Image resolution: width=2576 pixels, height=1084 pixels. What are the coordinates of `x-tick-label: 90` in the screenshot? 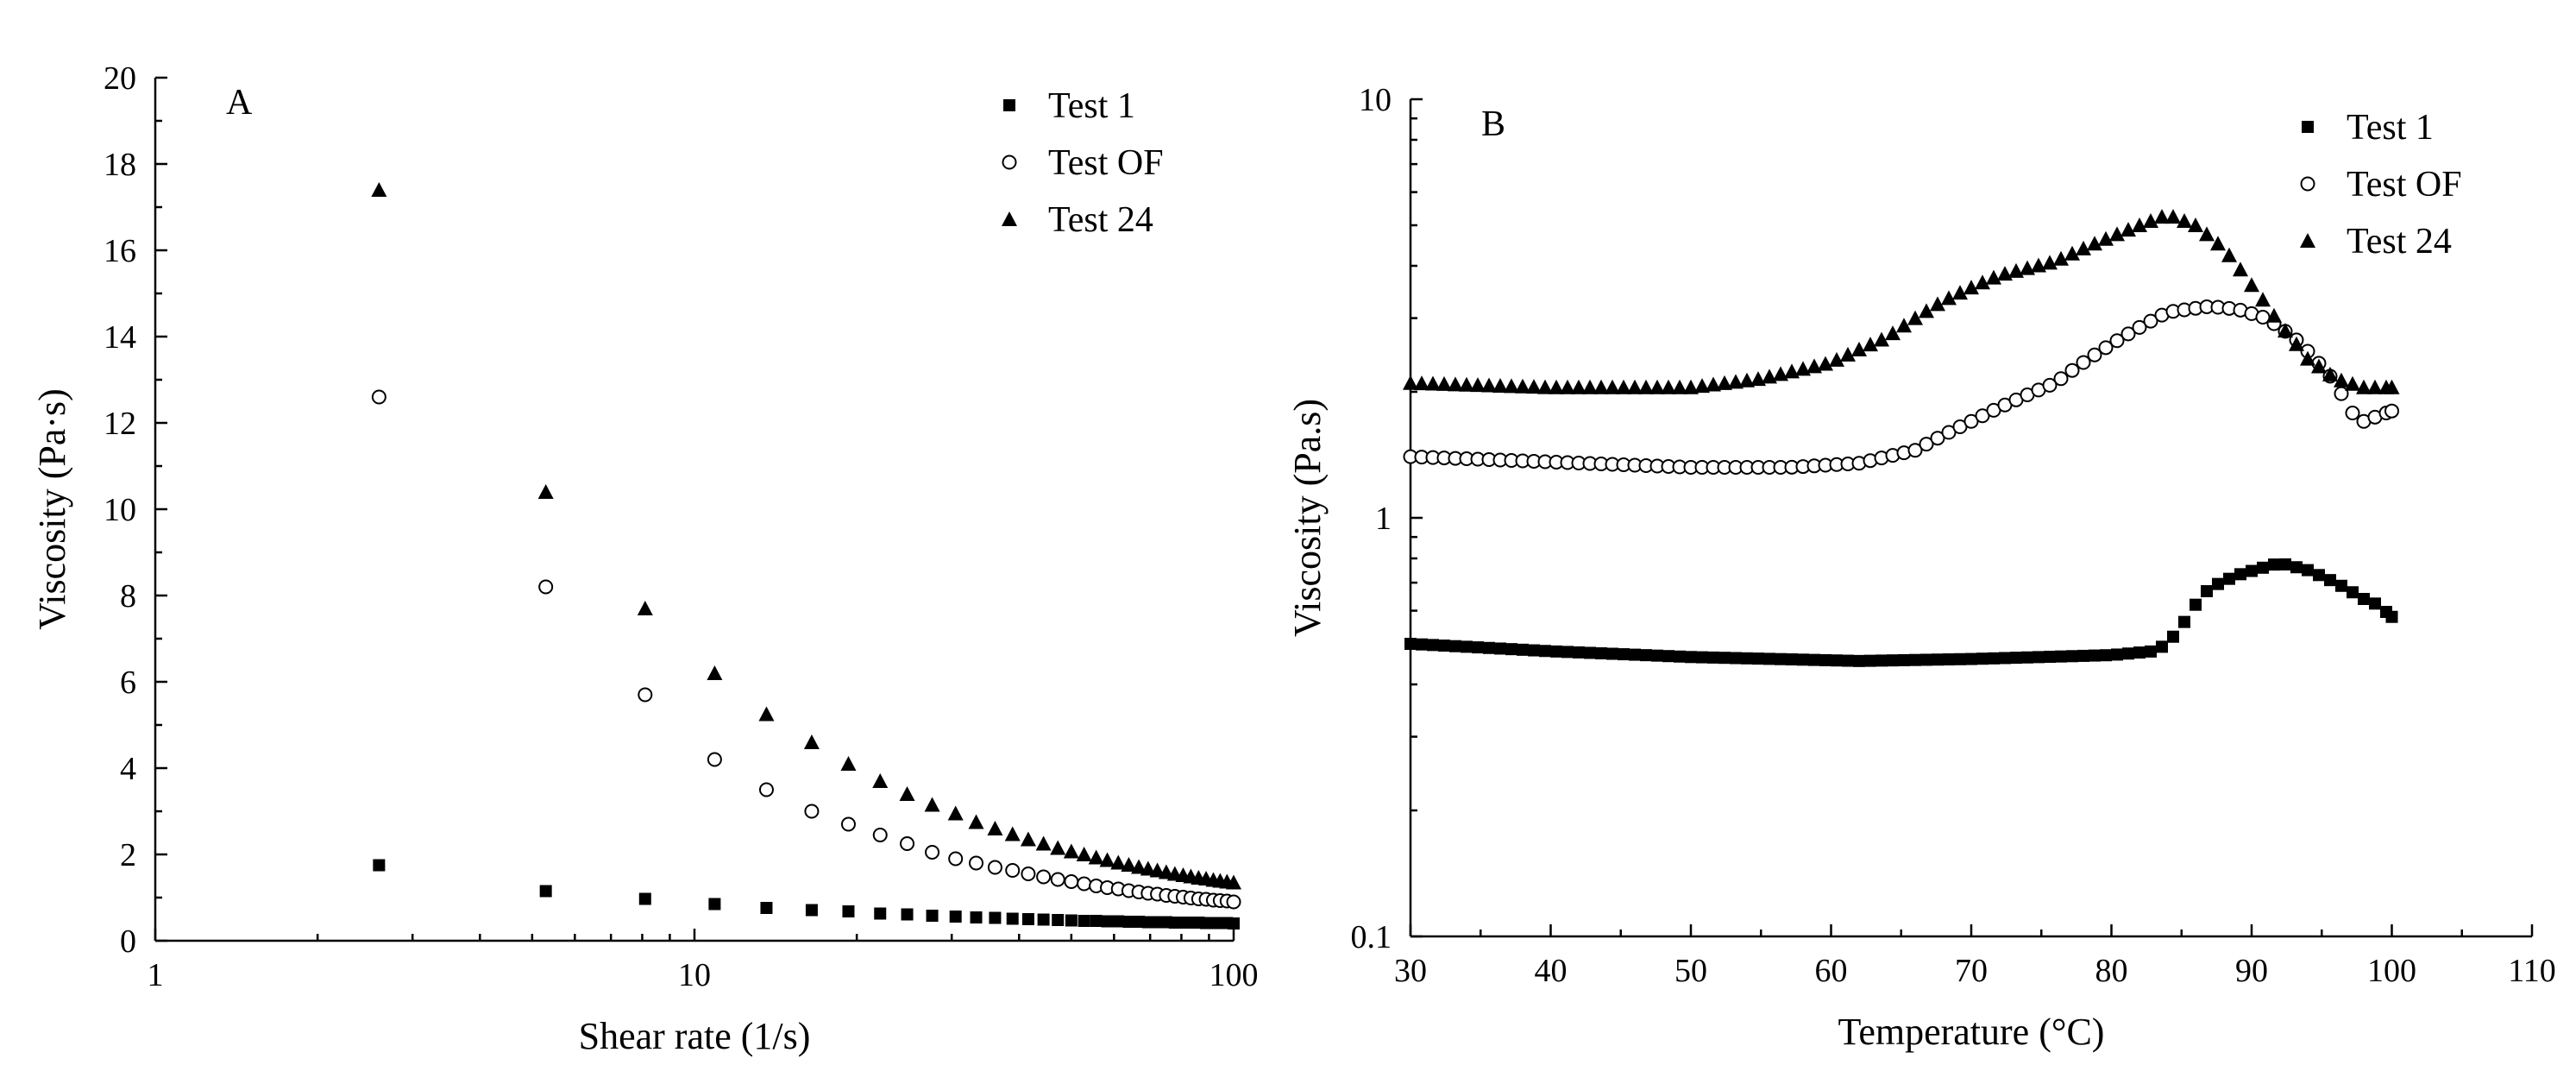 It's located at (2251, 971).